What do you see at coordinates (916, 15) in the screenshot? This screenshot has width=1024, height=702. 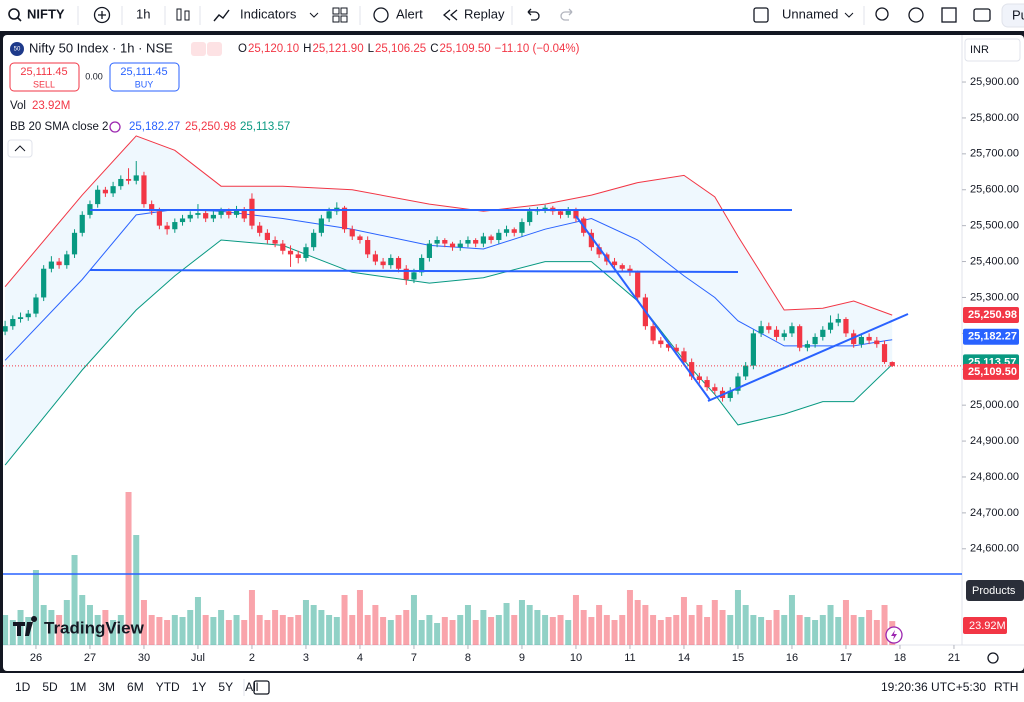 I see `settings-button` at bounding box center [916, 15].